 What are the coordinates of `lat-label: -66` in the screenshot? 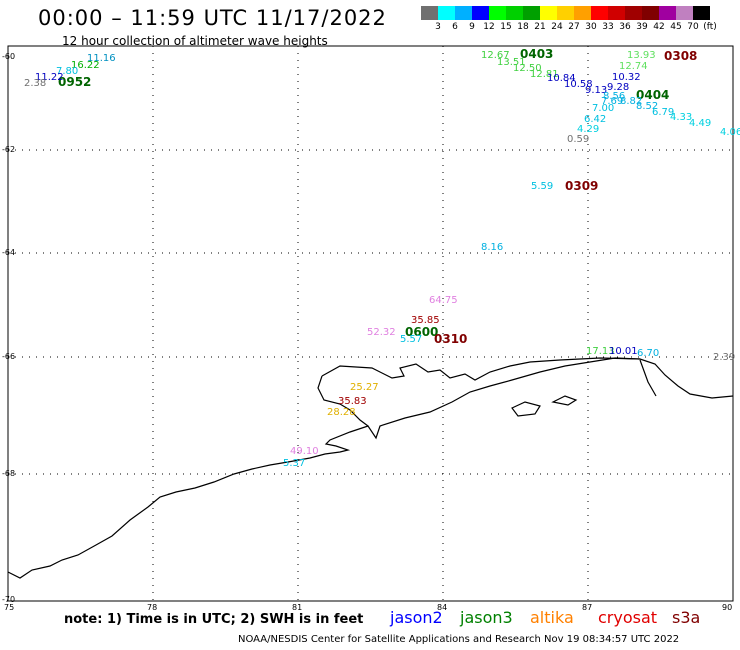 It's located at (9, 356).